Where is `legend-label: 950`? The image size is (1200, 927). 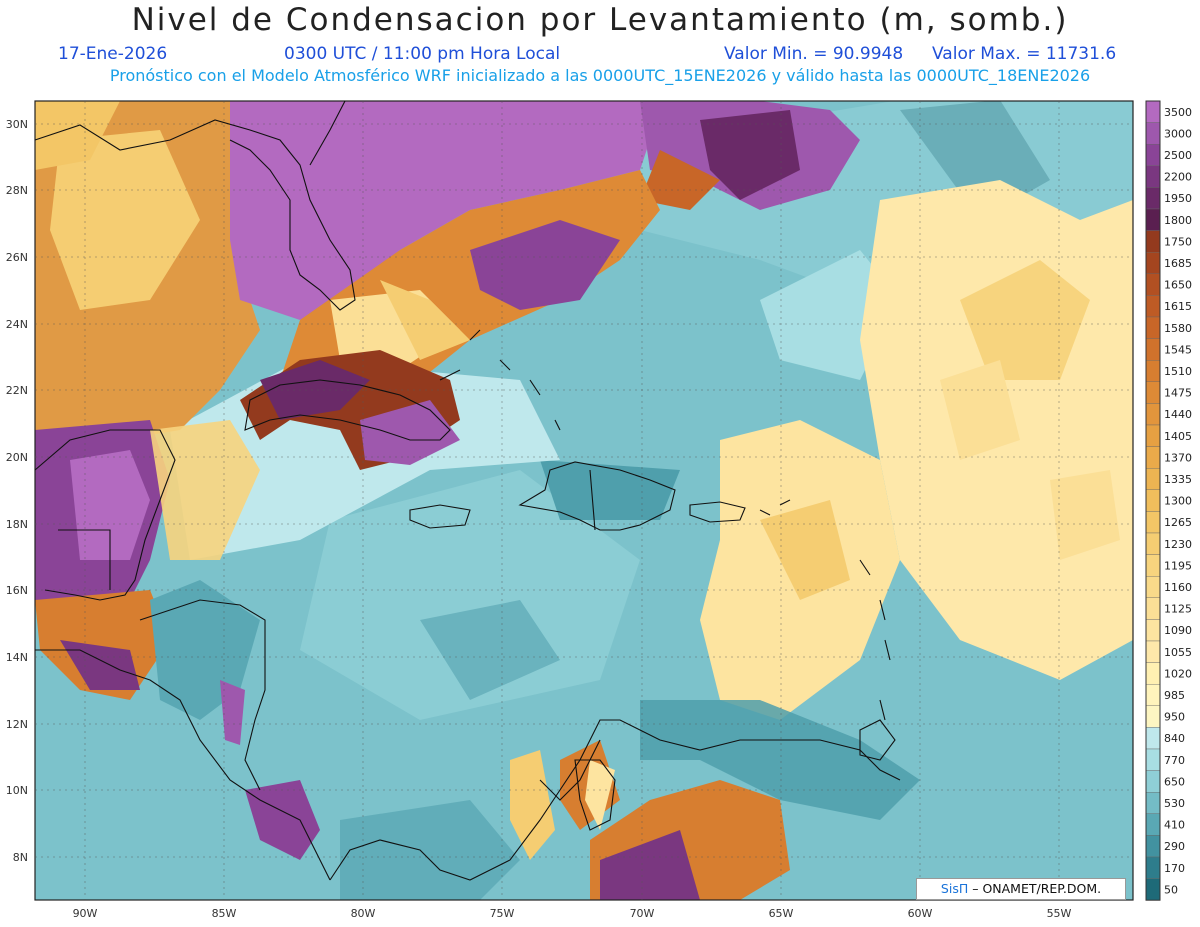 legend-label: 950 is located at coordinates (1174, 717).